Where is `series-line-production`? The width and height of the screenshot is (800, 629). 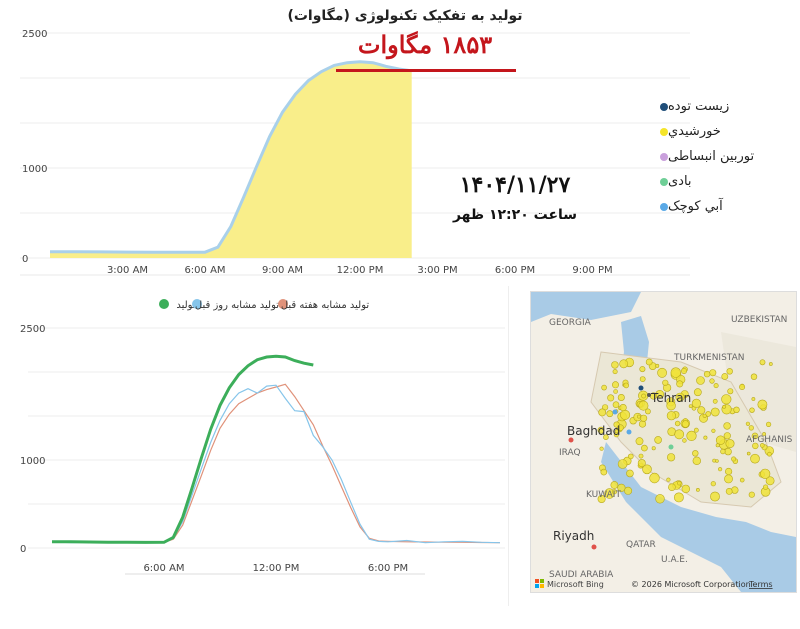 series-line-production is located at coordinates (183, 449).